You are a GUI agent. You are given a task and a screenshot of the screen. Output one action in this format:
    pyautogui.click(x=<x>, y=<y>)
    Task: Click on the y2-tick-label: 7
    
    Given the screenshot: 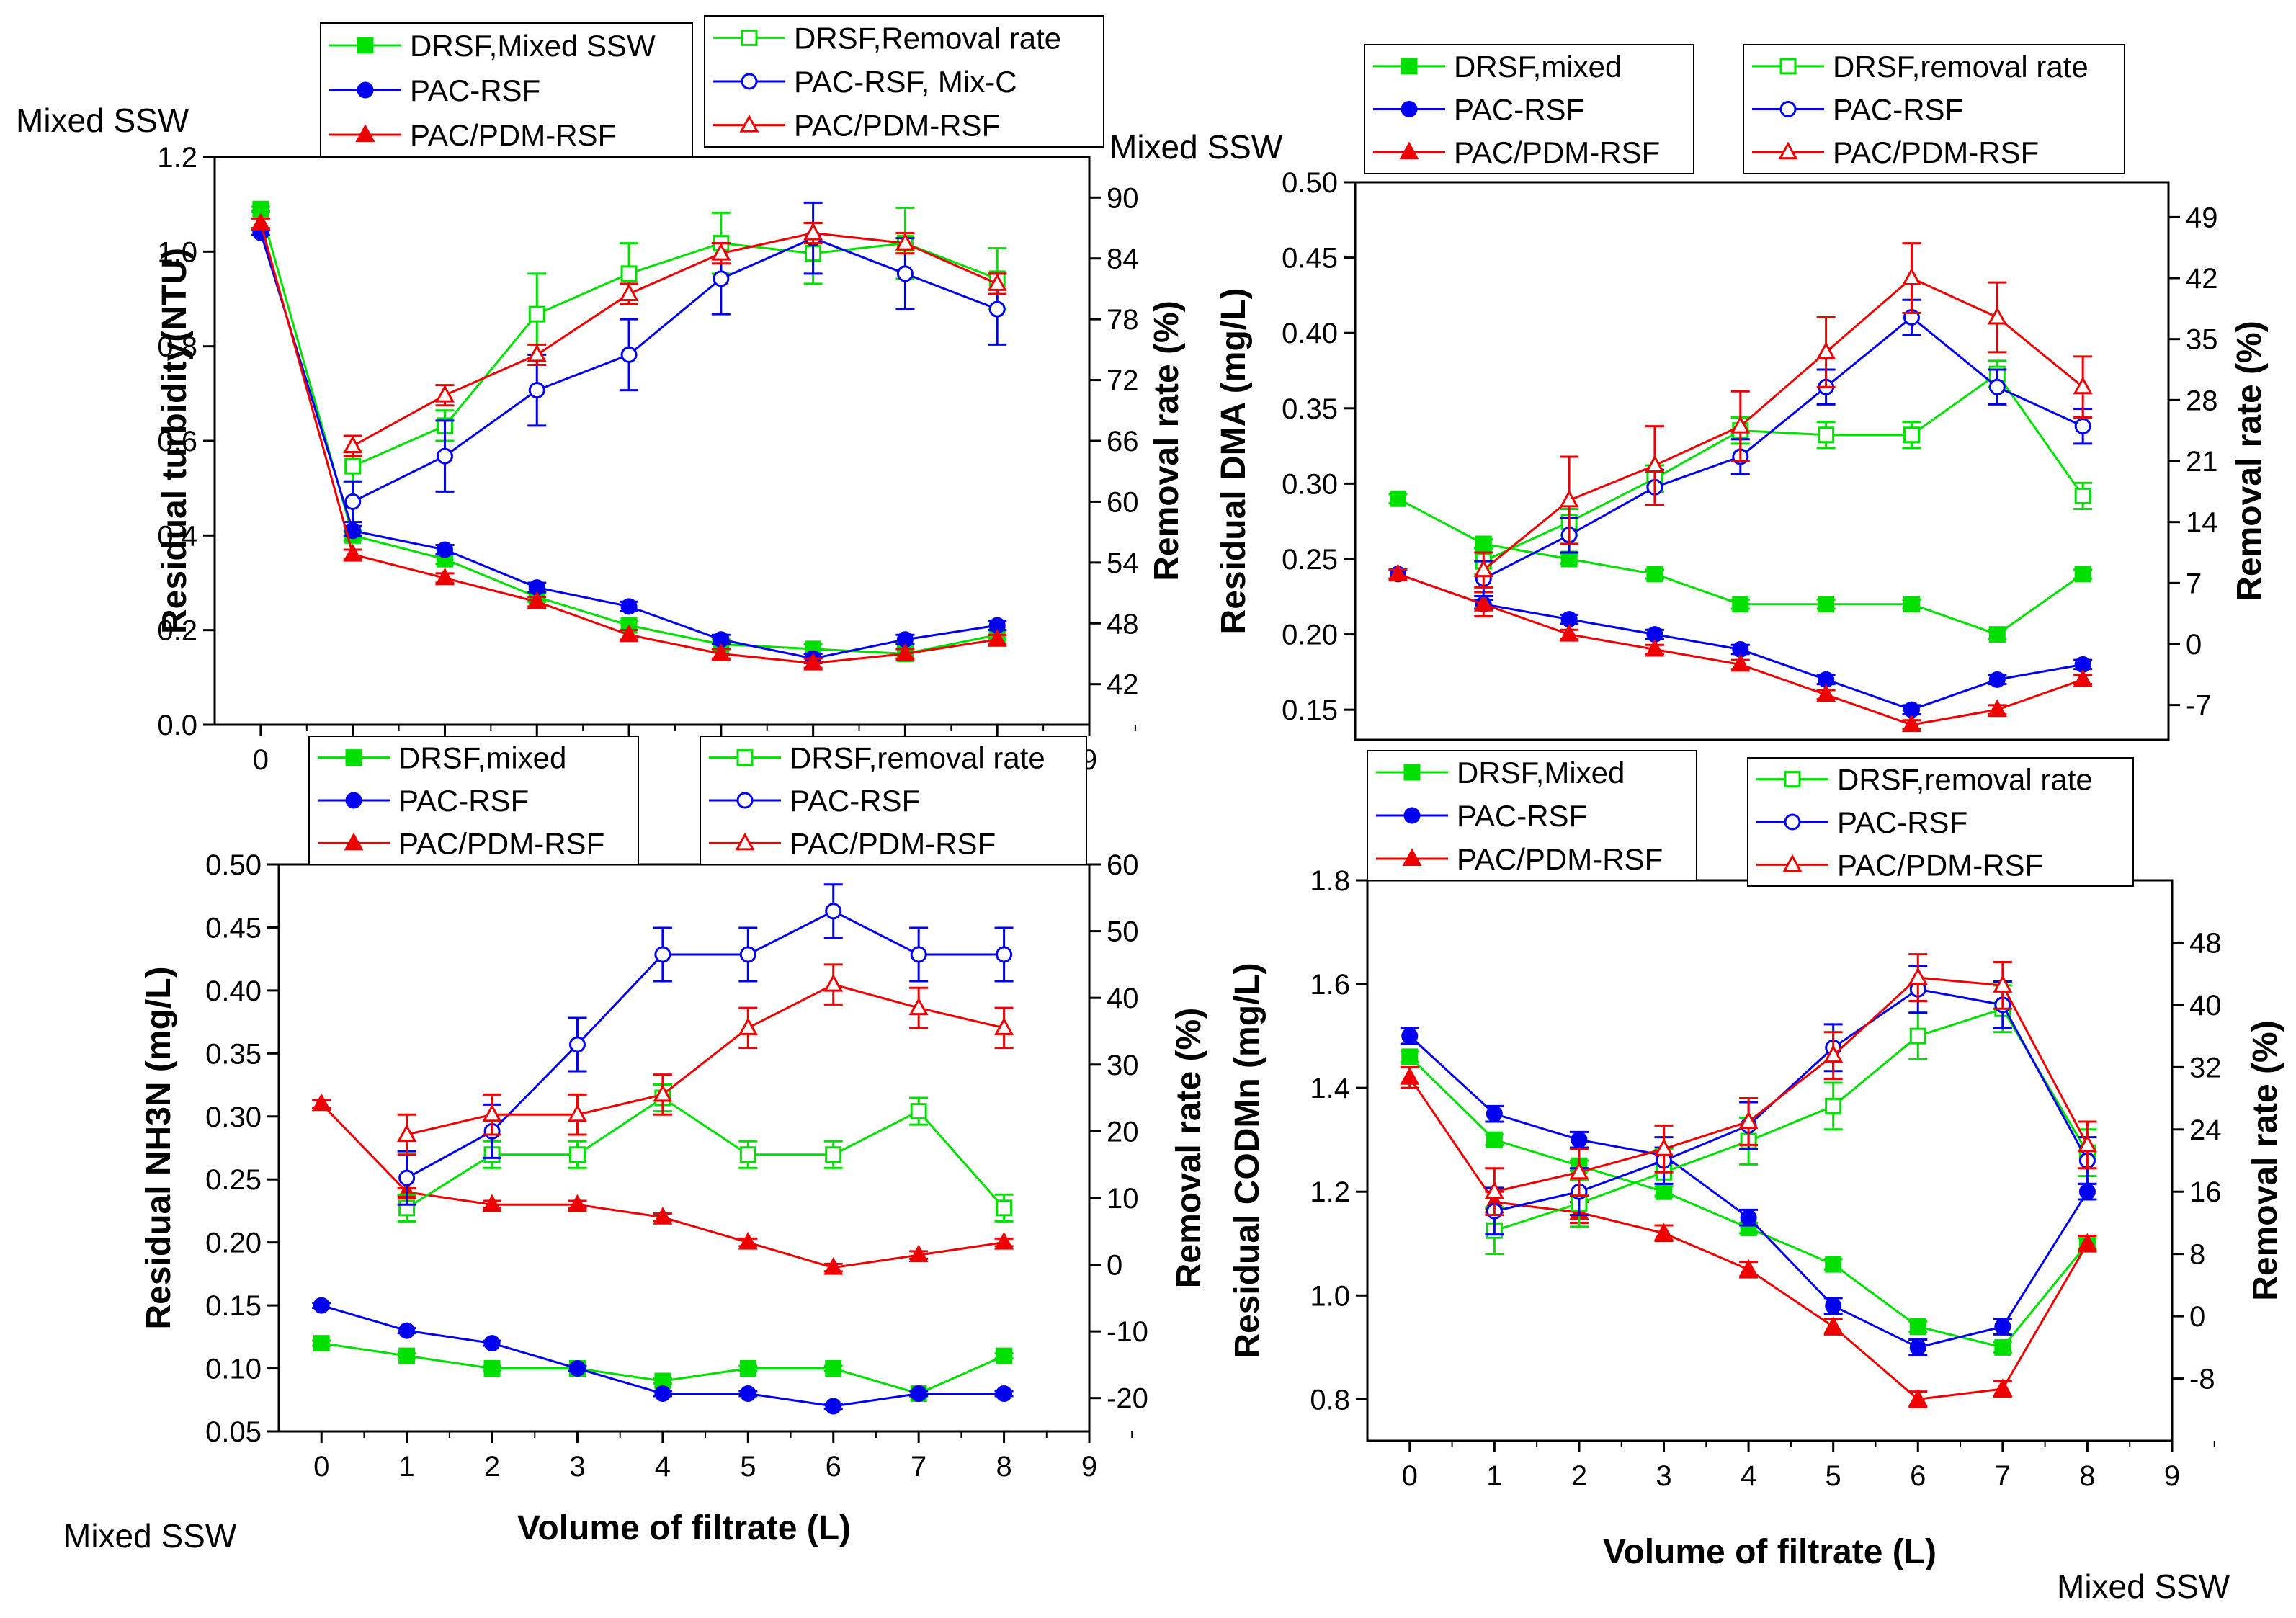 What is the action you would take?
    pyautogui.click(x=2194, y=583)
    